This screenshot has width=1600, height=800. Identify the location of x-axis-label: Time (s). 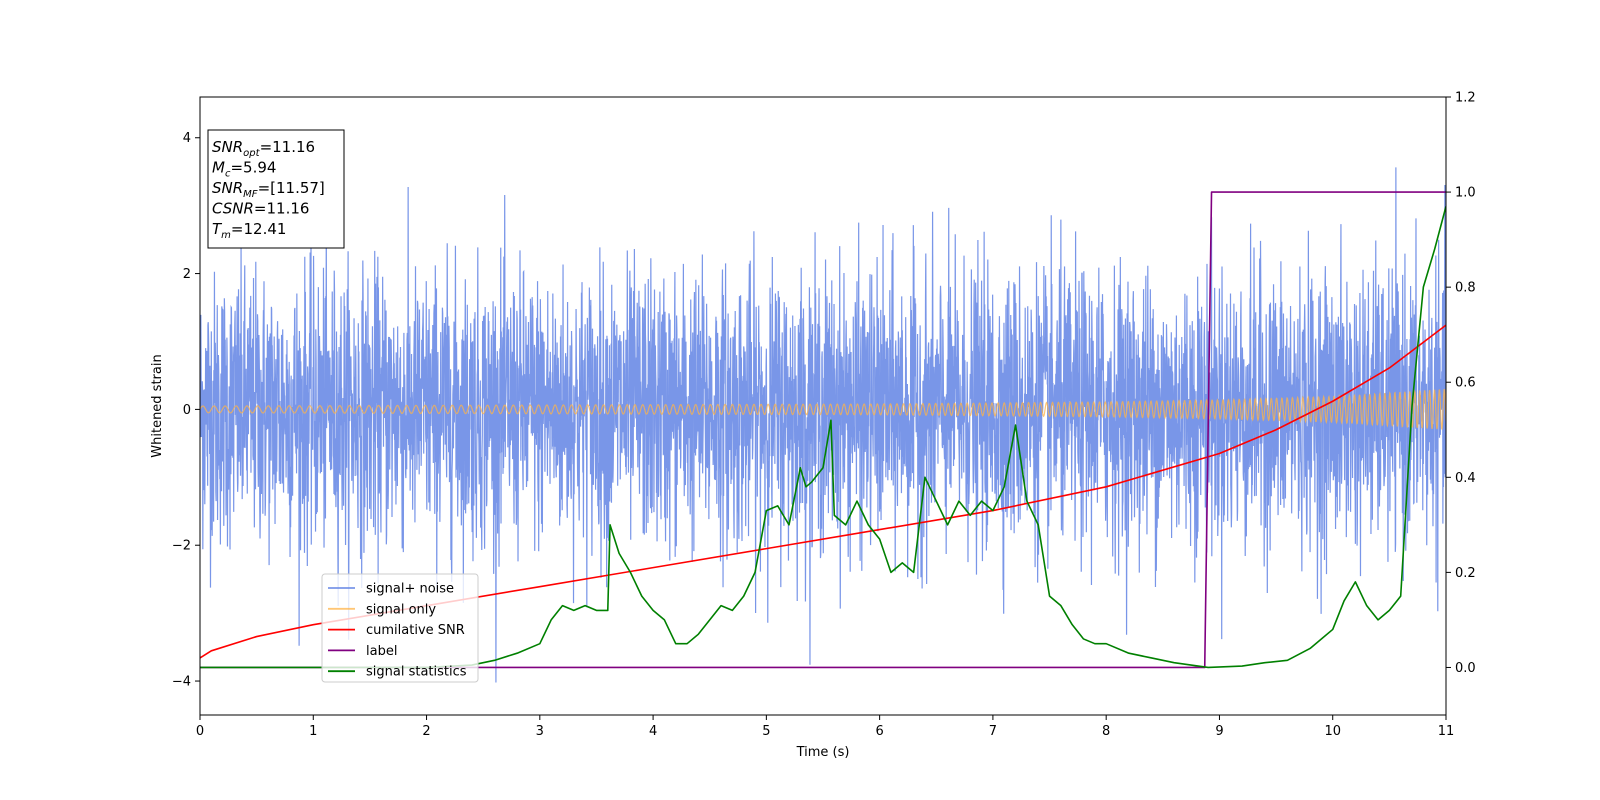
(823, 752).